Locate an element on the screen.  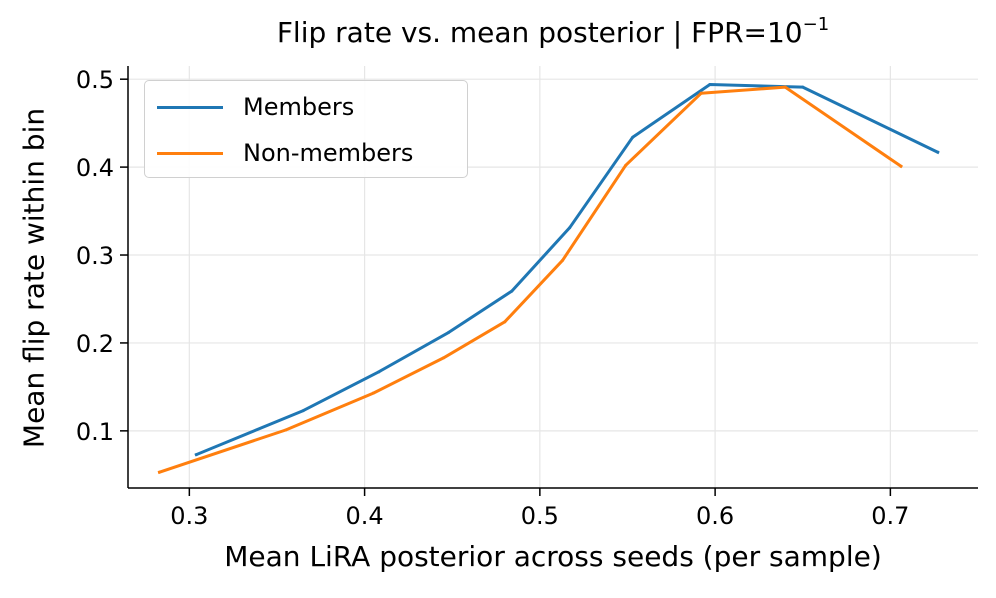
y-tick-label: 0.4 is located at coordinates (95, 168).